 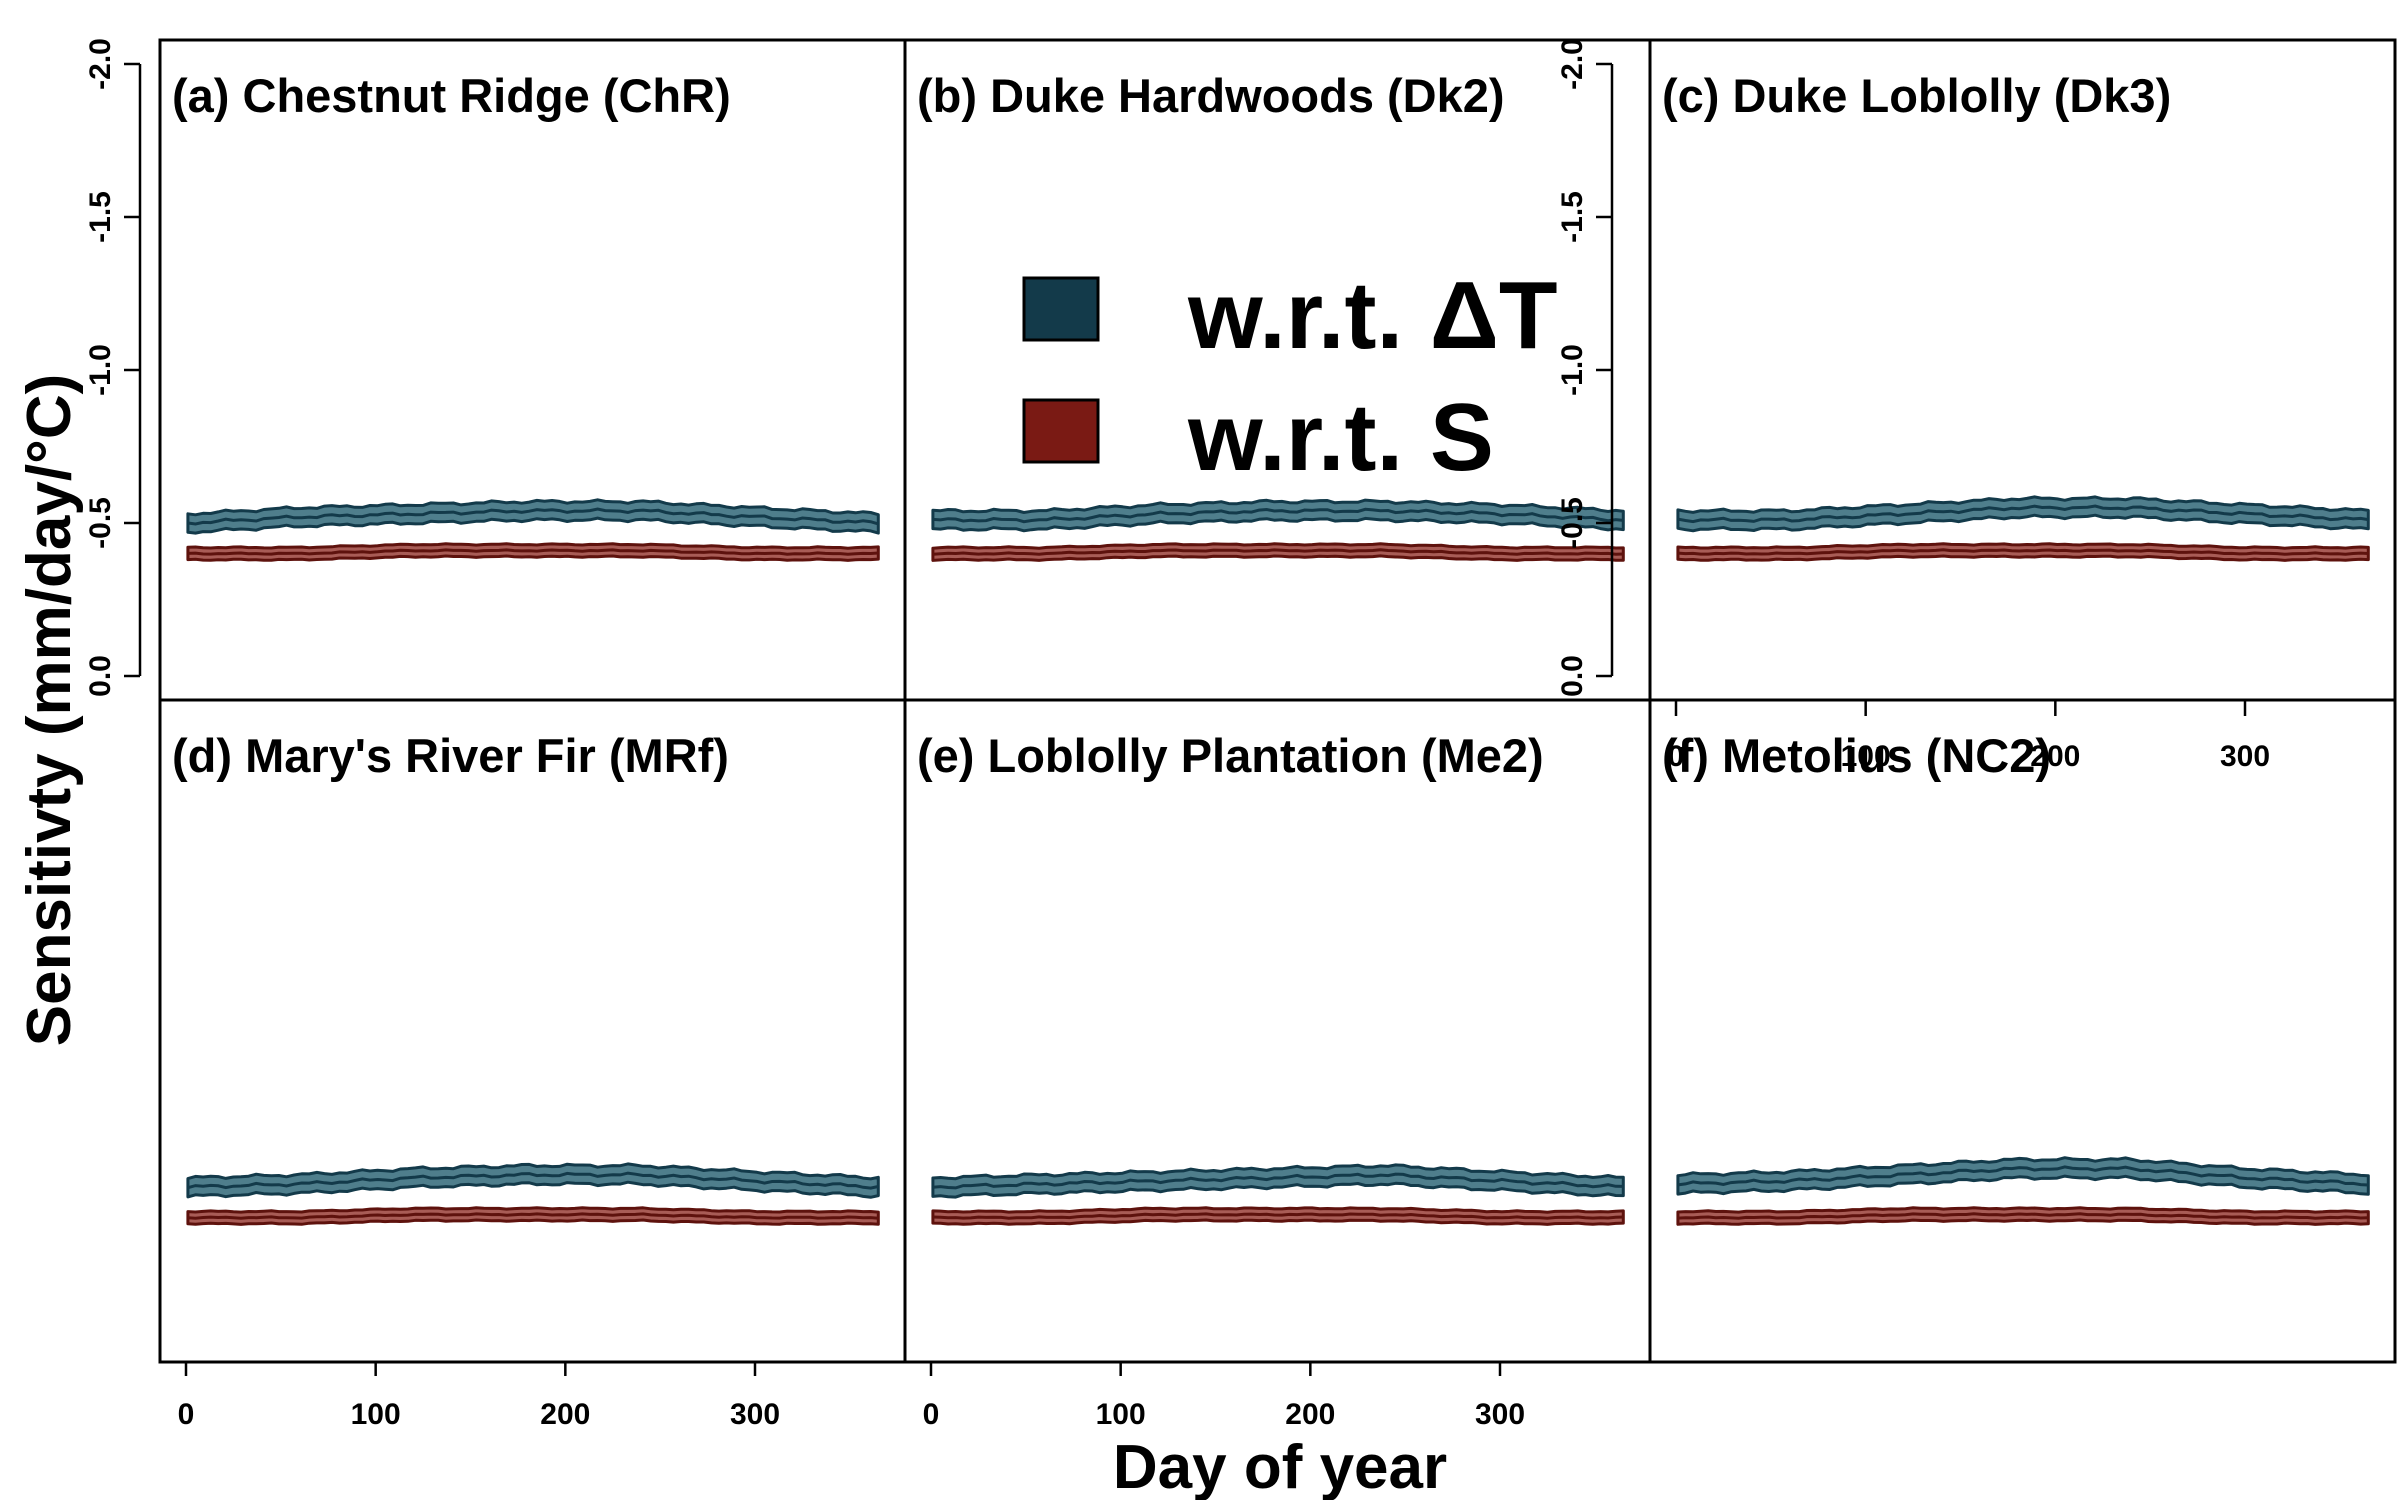 I want to click on x-axis-f: 0 100 200 300, so click(x=2018, y=735).